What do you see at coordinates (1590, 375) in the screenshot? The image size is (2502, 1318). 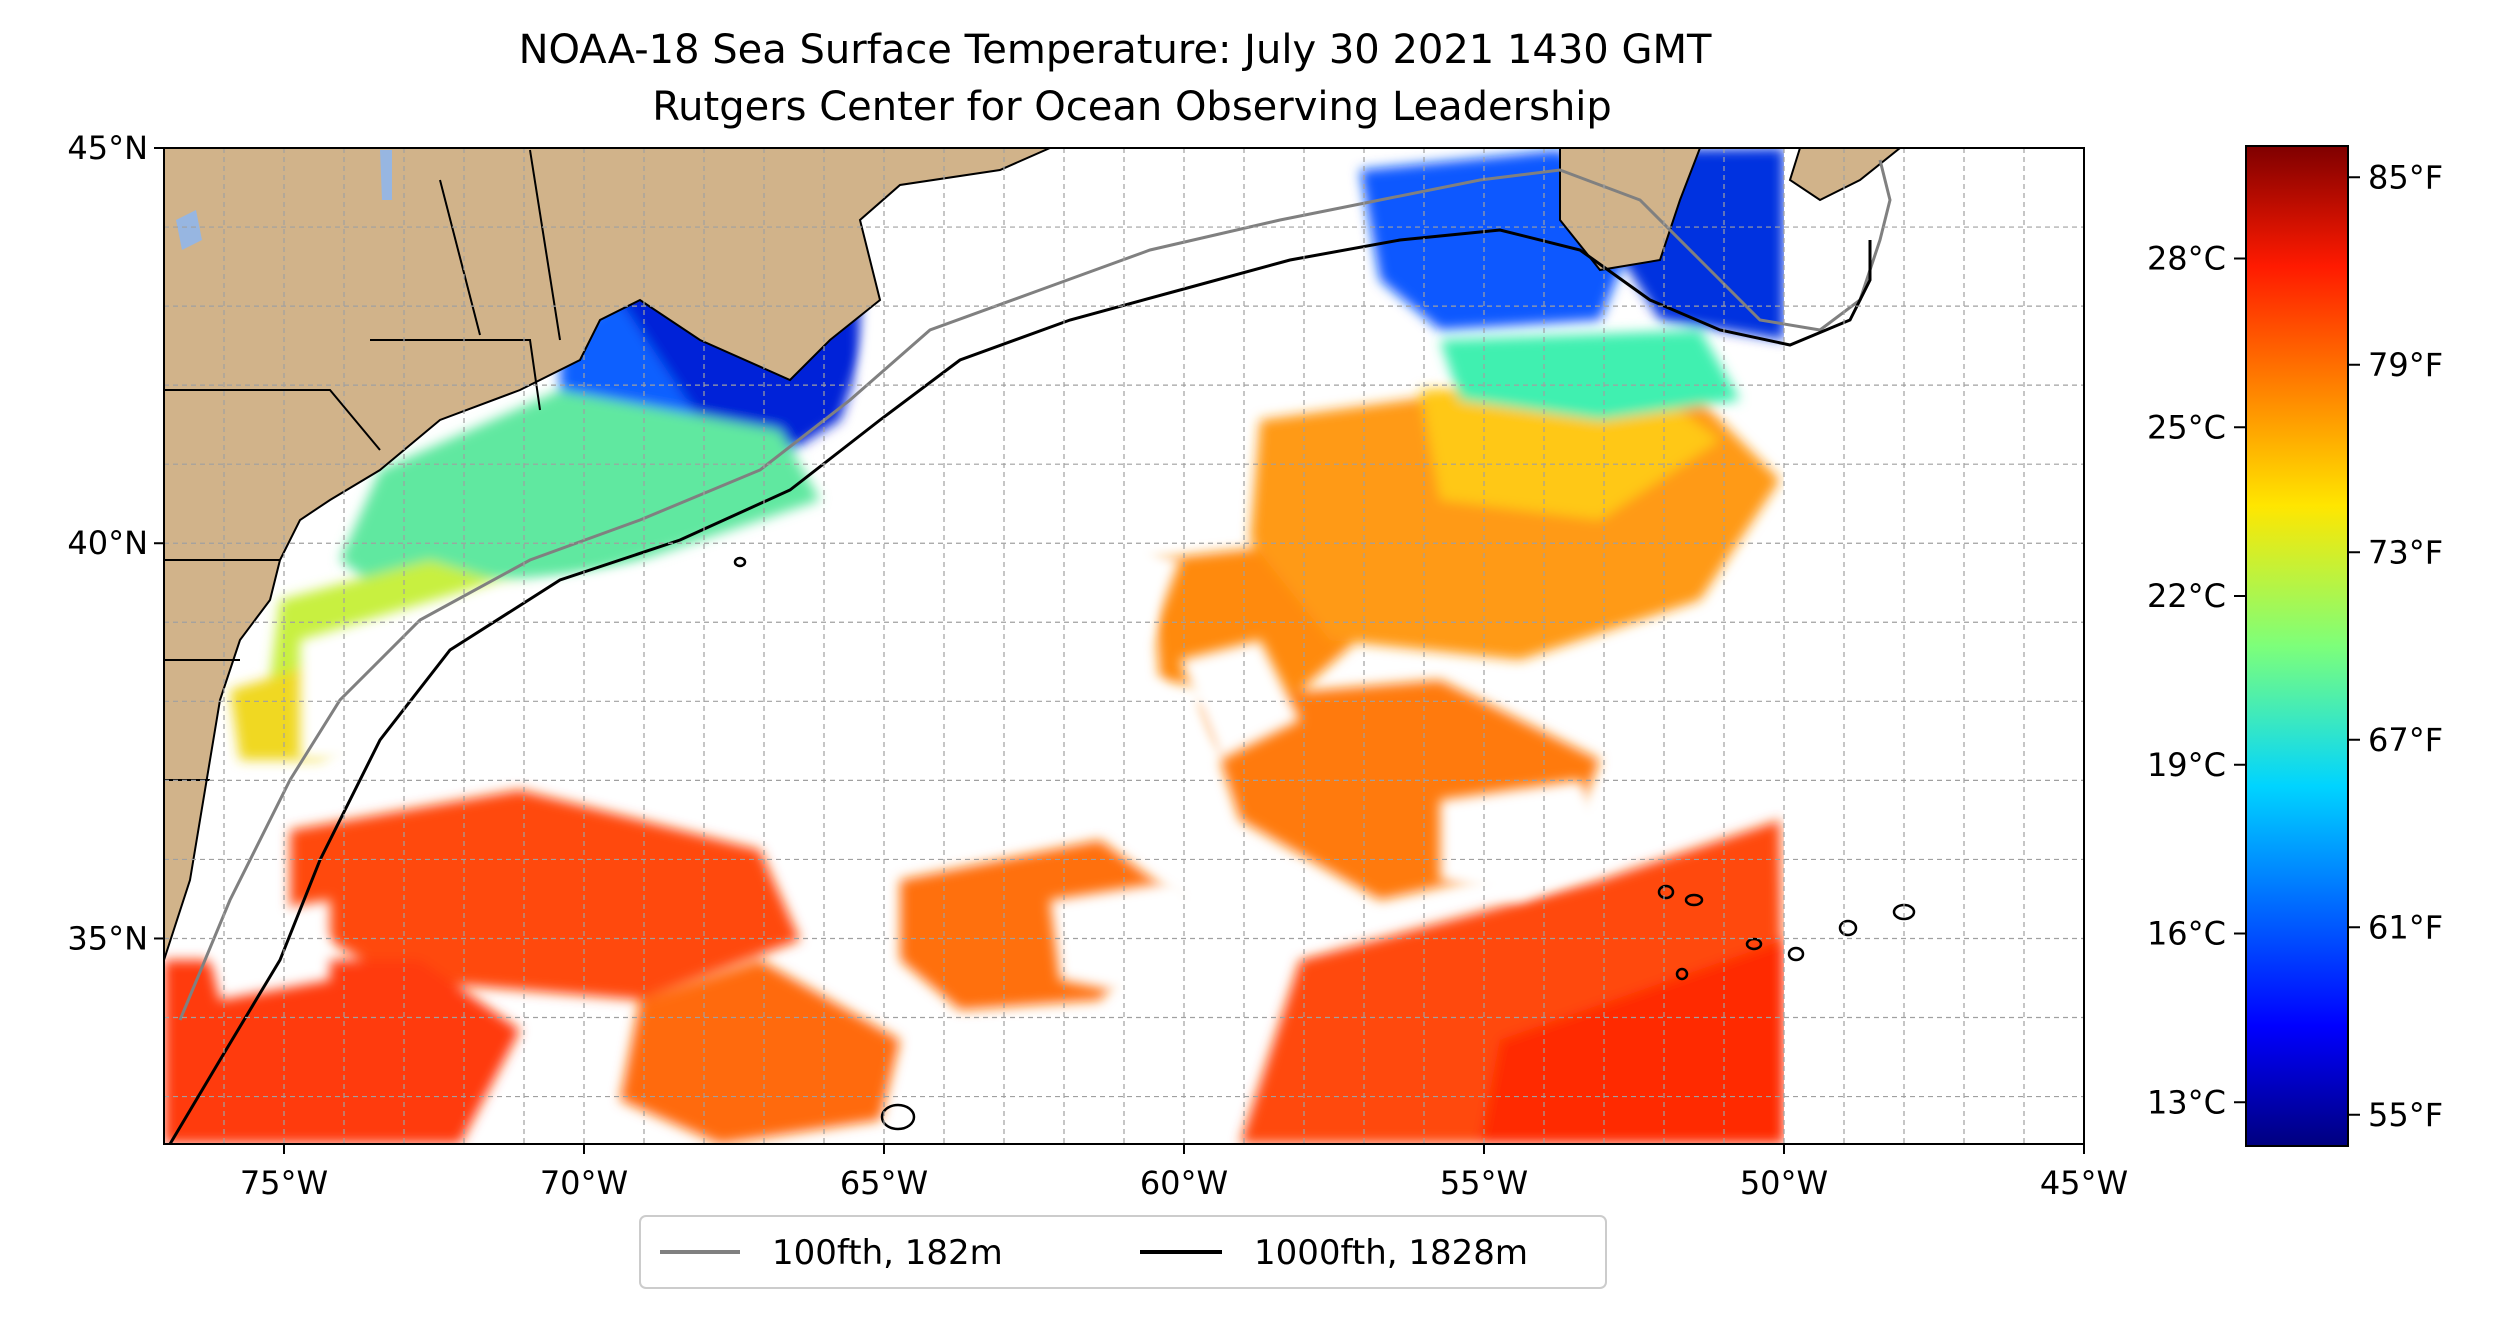 I see `sst-patch-front-green` at bounding box center [1590, 375].